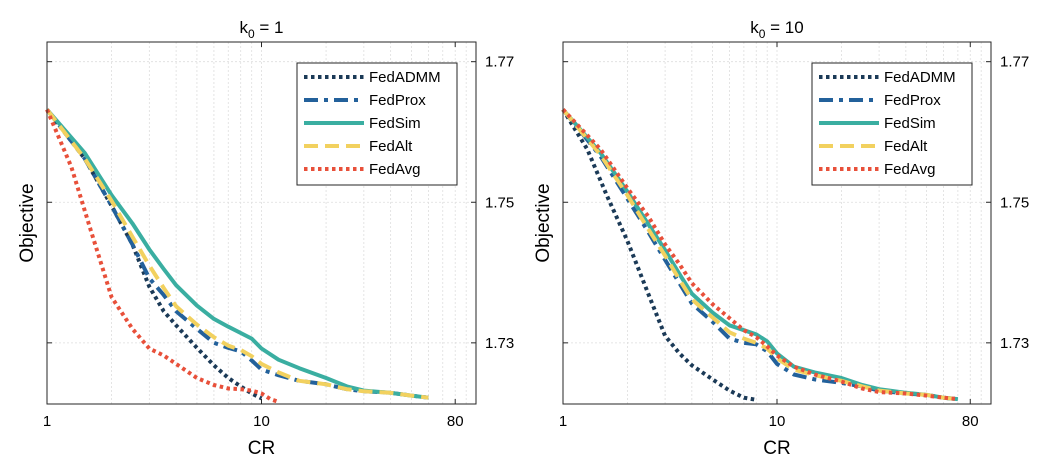 Image resolution: width=1050 pixels, height=467 pixels. I want to click on chart-title: k0 = 1, so click(261, 29).